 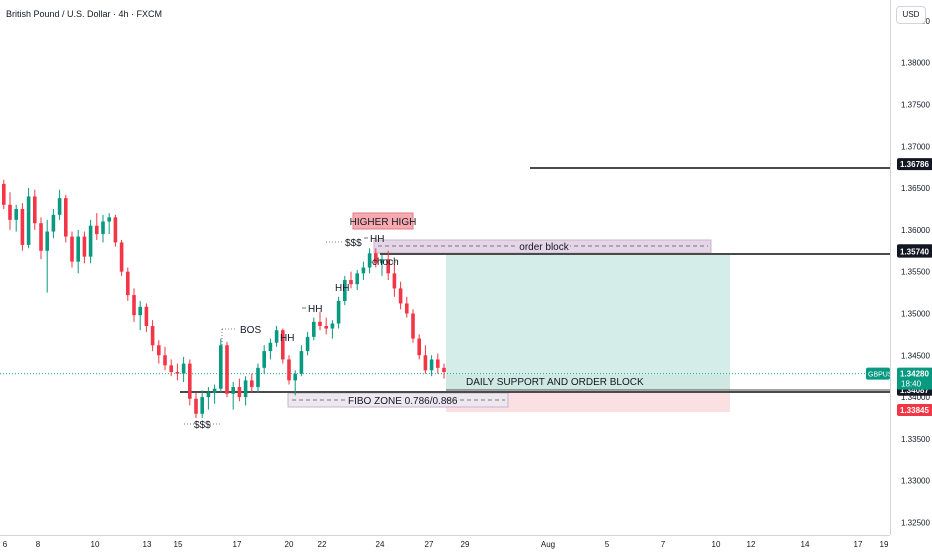 What do you see at coordinates (751, 544) in the screenshot?
I see `time-tick-label: 12` at bounding box center [751, 544].